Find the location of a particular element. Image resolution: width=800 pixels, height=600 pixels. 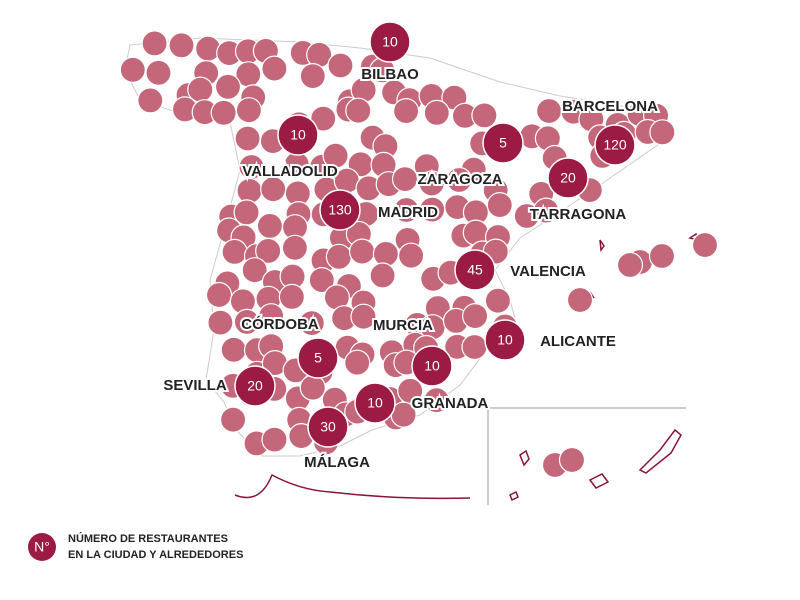

city-name: ALICANTE is located at coordinates (578, 341).